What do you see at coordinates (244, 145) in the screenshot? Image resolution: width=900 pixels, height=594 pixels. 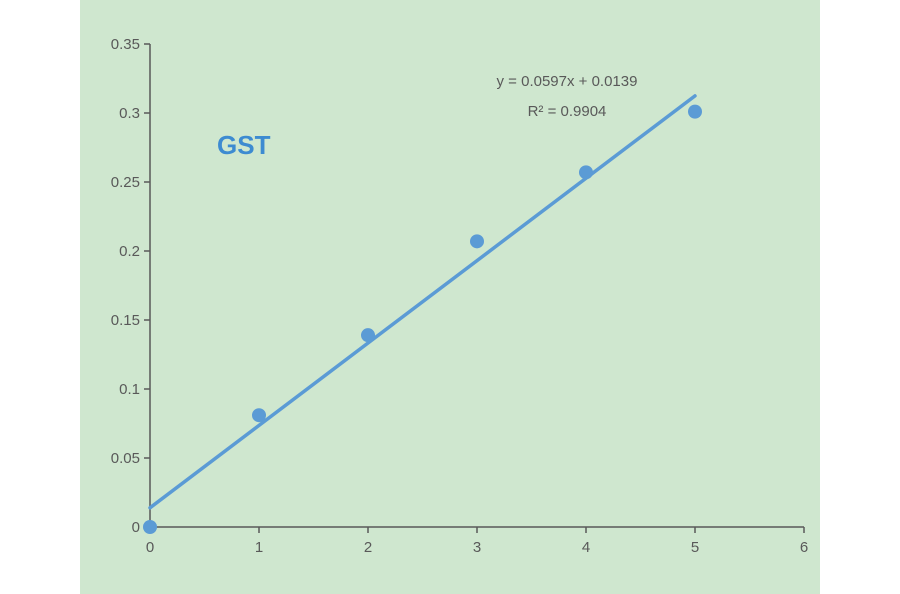 I see `chart-title: GST` at bounding box center [244, 145].